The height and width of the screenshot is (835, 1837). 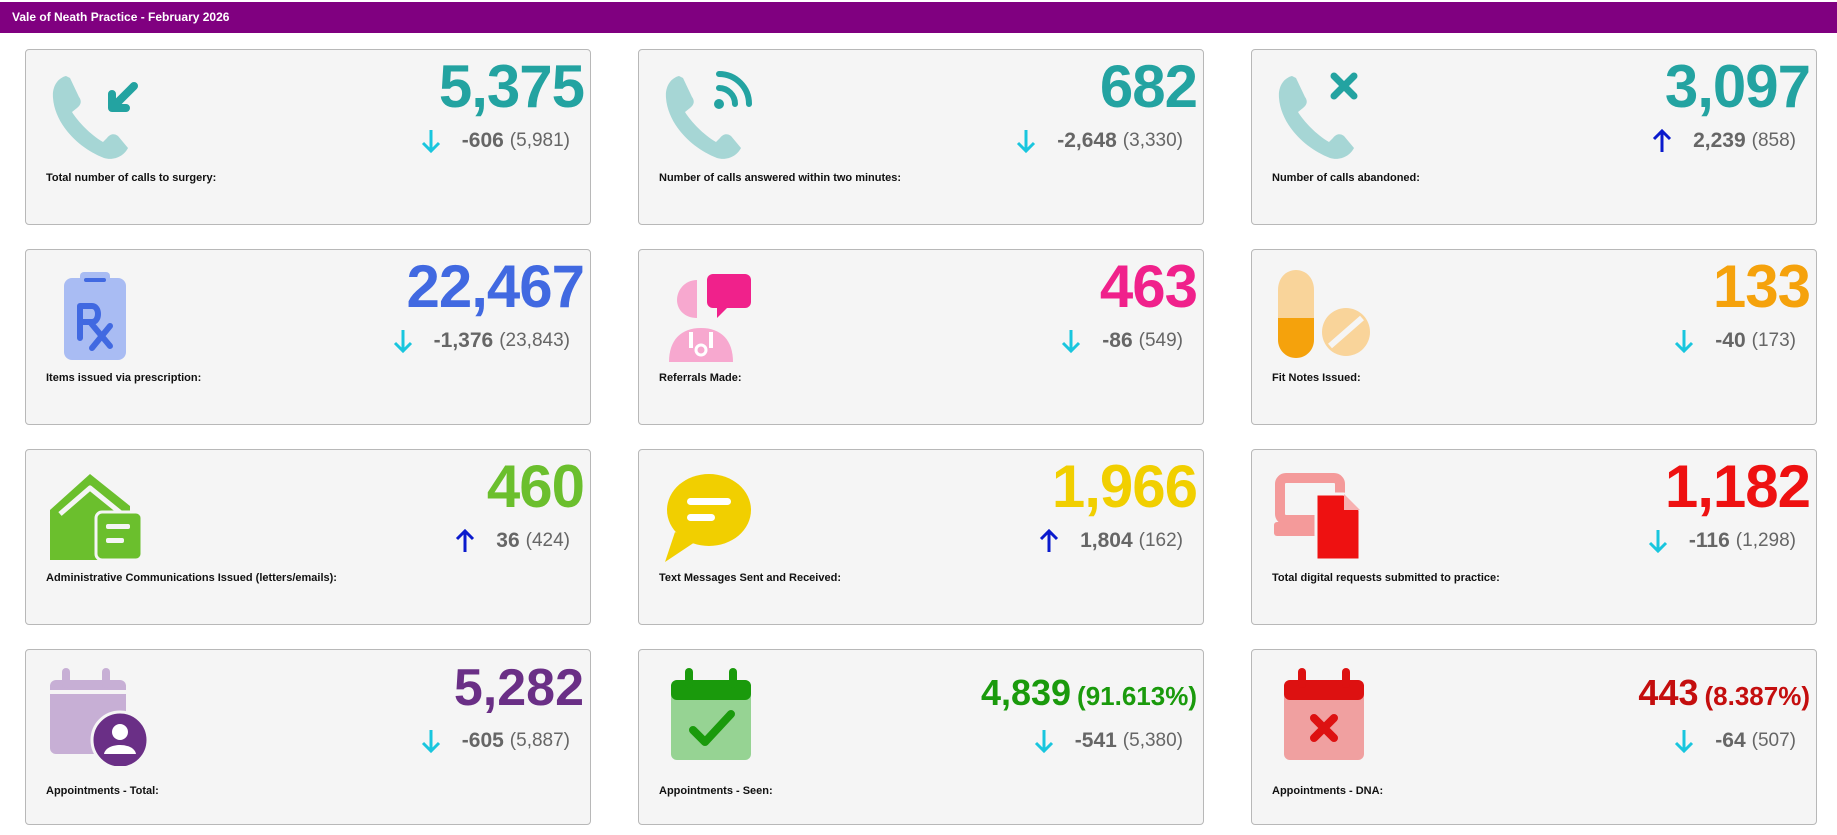 I want to click on calls-total-change: -606, so click(x=482, y=140).